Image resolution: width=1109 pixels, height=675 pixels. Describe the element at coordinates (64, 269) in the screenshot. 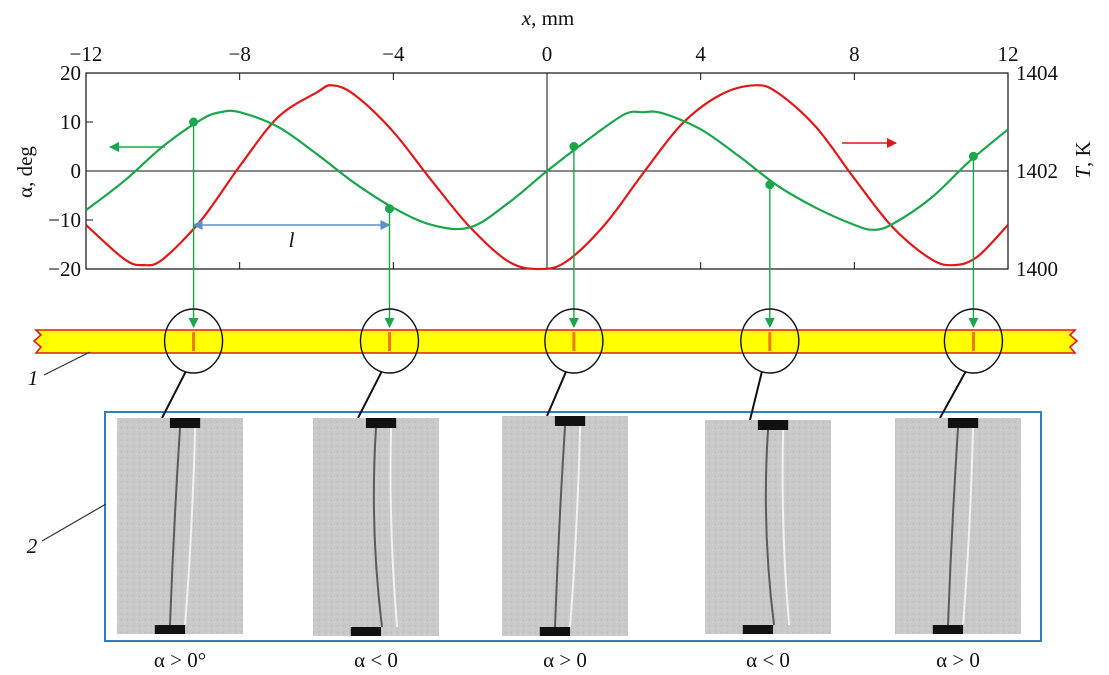

I see `y-tick-label-left: −20` at that location.